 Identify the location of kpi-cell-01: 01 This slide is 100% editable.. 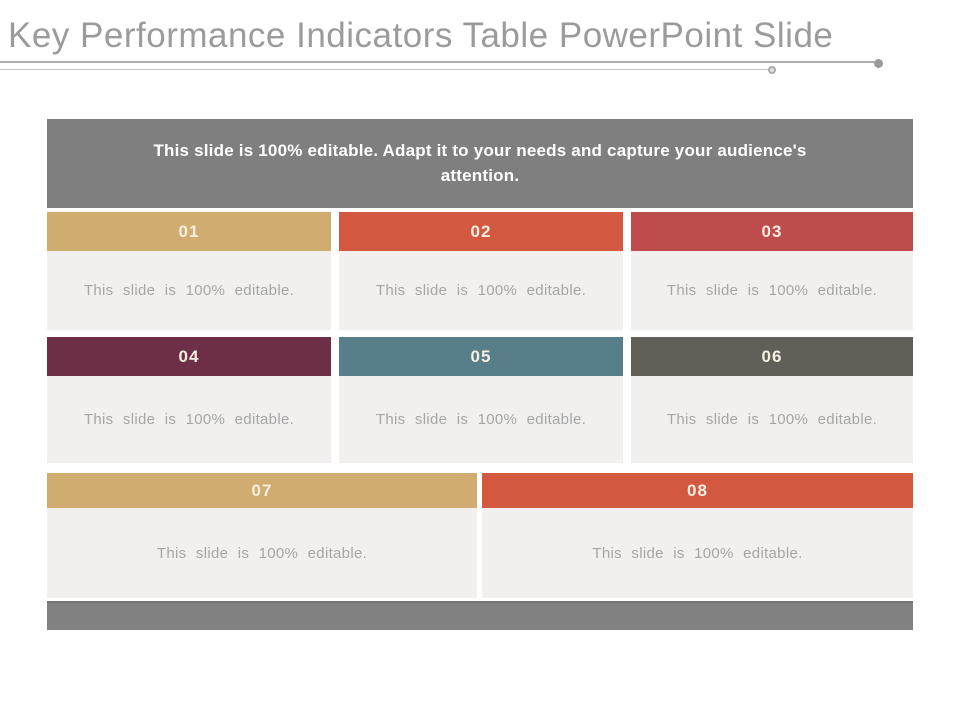
(189, 271).